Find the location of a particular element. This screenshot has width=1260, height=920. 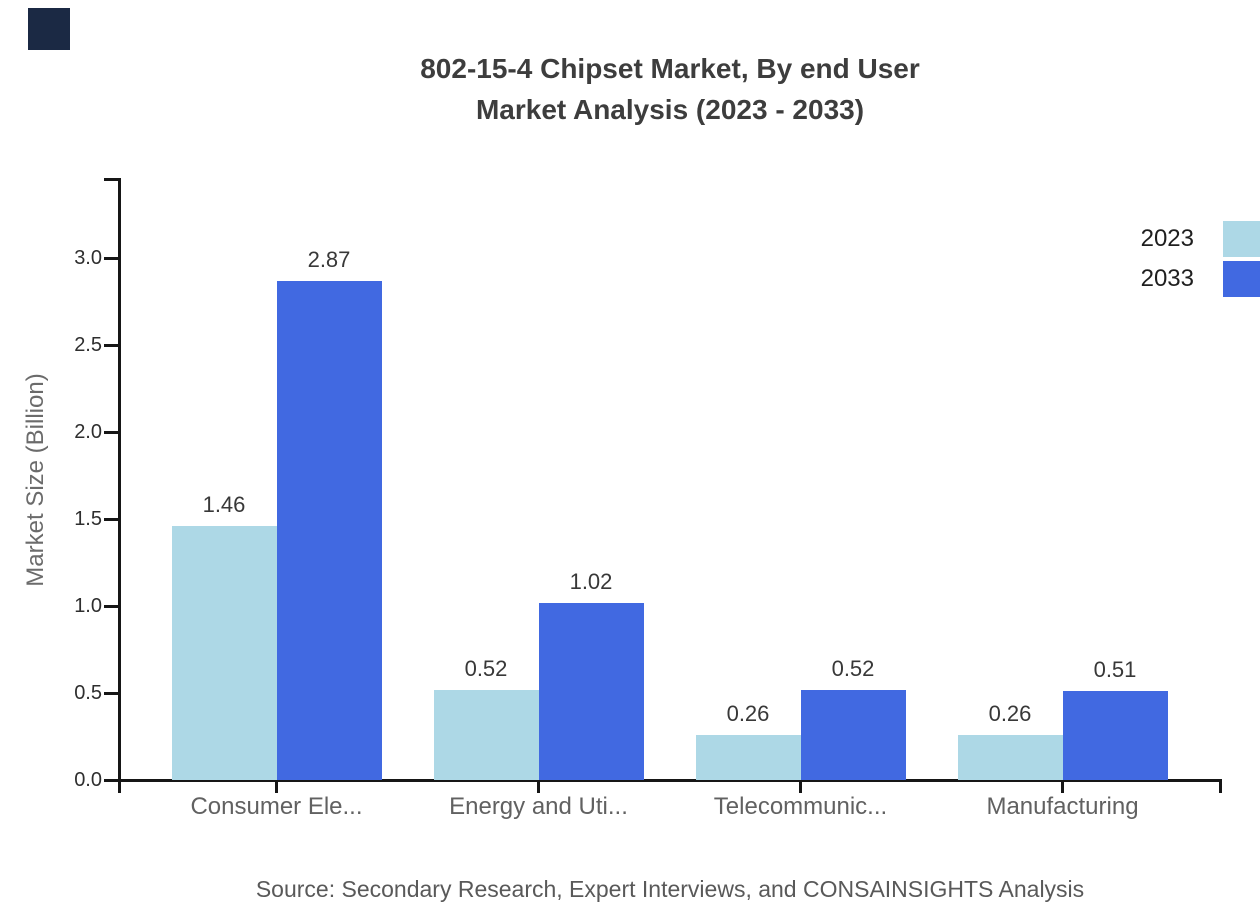

bar-2023-group2 is located at coordinates (486, 734).